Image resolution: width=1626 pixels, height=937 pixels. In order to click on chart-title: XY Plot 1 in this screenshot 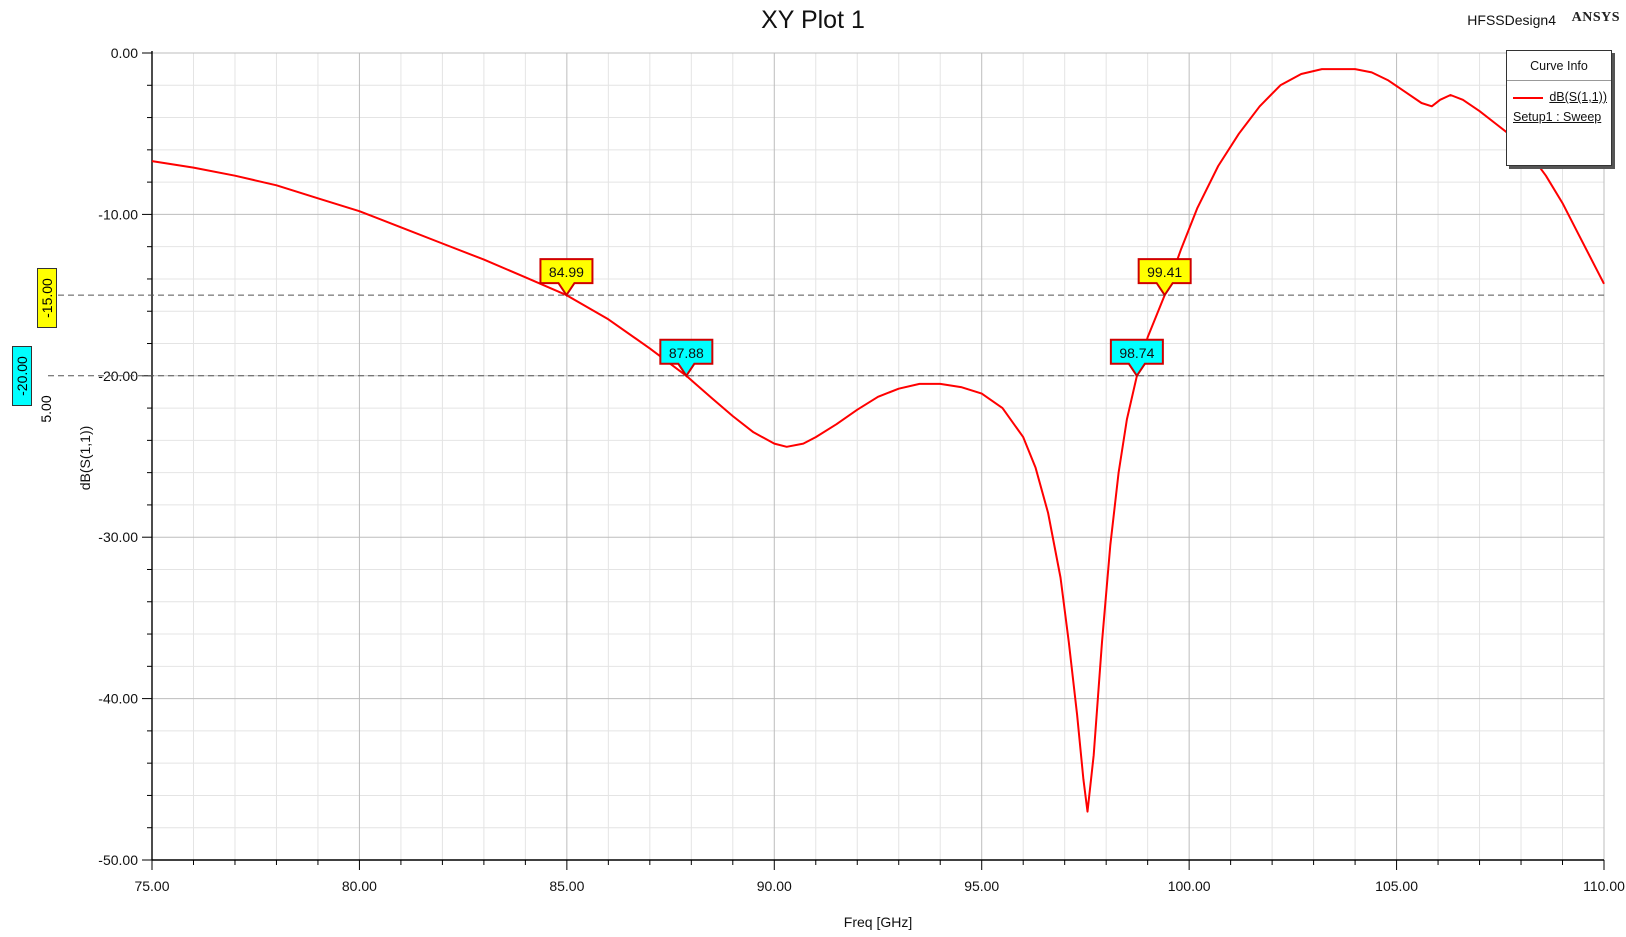, I will do `click(813, 20)`.